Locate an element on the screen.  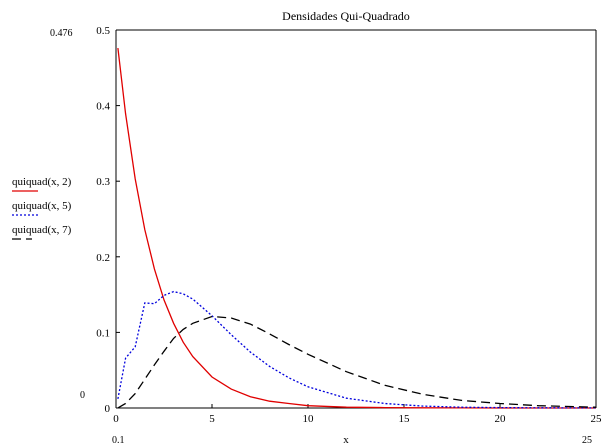
y-tick-label: 0.4 is located at coordinates (103, 107).